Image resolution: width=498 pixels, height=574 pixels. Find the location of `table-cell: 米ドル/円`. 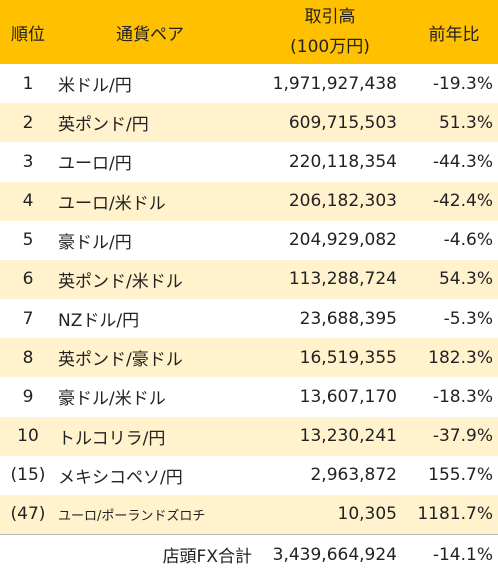

table-cell: 米ドル/円 is located at coordinates (95, 86).